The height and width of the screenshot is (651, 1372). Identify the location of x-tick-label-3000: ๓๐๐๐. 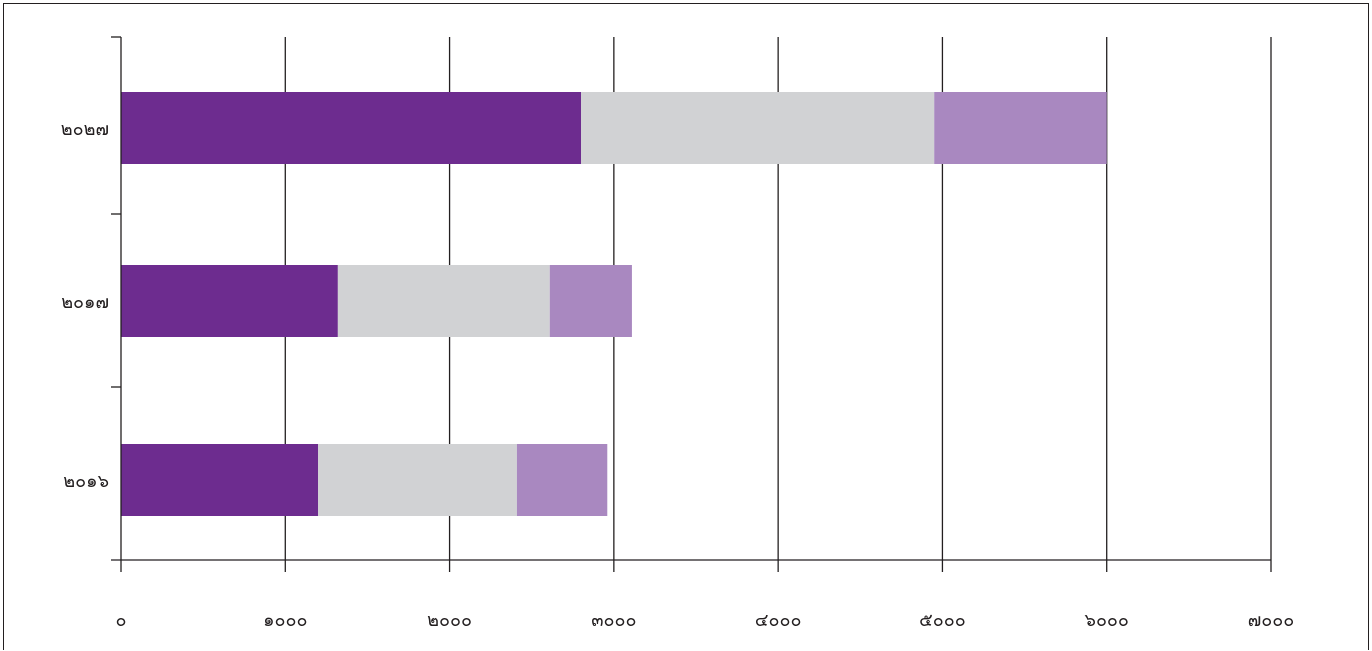
(613, 620).